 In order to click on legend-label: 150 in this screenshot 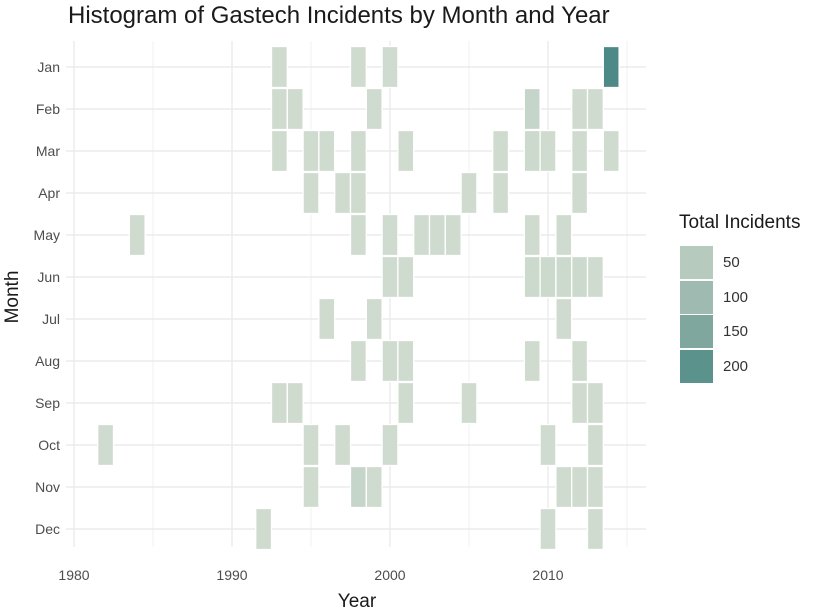, I will do `click(736, 331)`.